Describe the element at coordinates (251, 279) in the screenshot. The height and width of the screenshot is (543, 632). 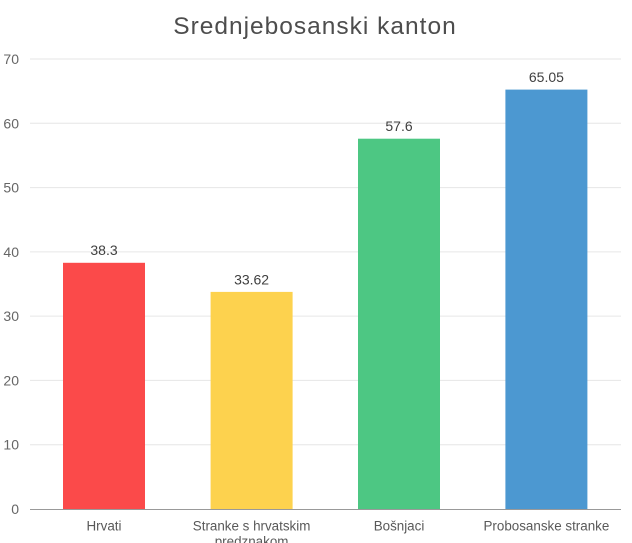
I see `svg-text: 33.62` at that location.